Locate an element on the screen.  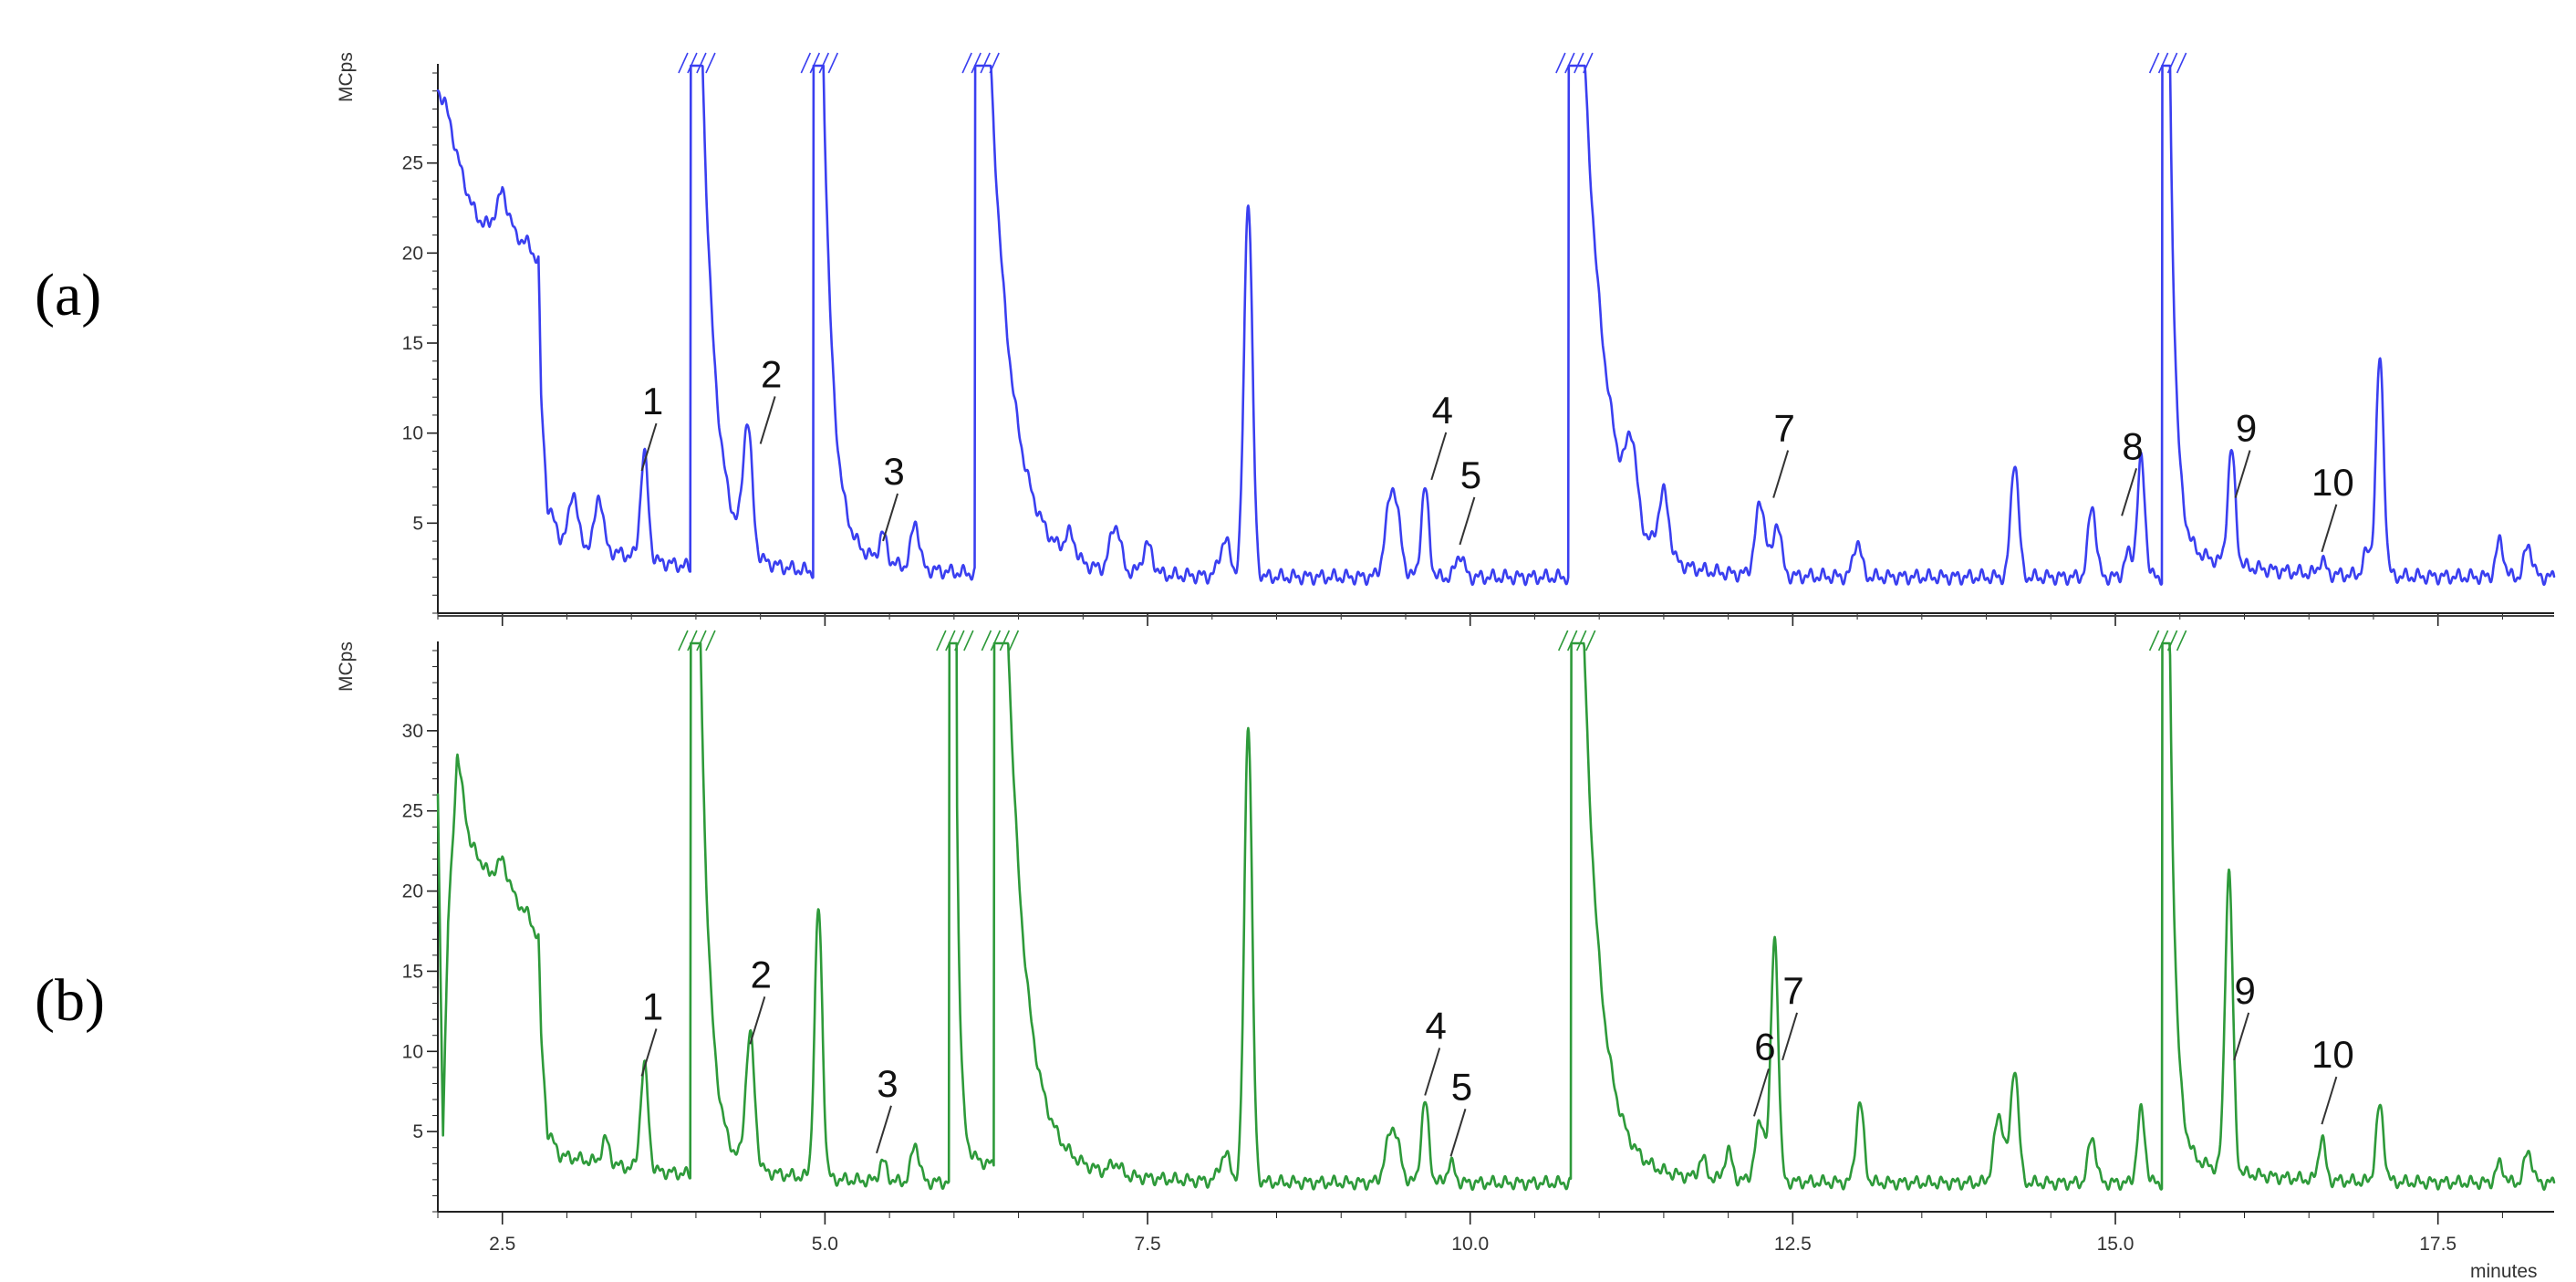
panel-a-y-unit: MCps is located at coordinates (346, 77).